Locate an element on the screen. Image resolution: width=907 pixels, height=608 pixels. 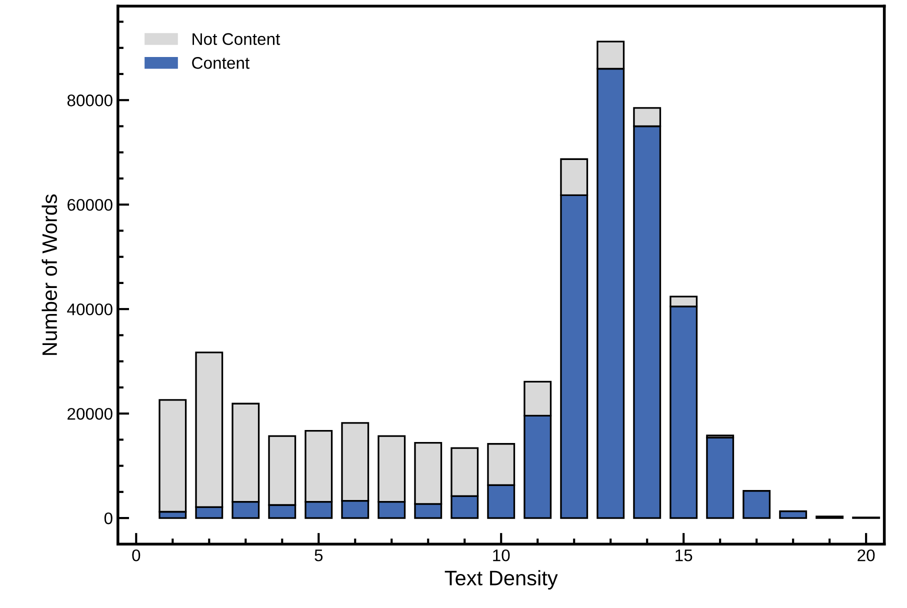
y-tick-label: 20000 is located at coordinates (90, 414).